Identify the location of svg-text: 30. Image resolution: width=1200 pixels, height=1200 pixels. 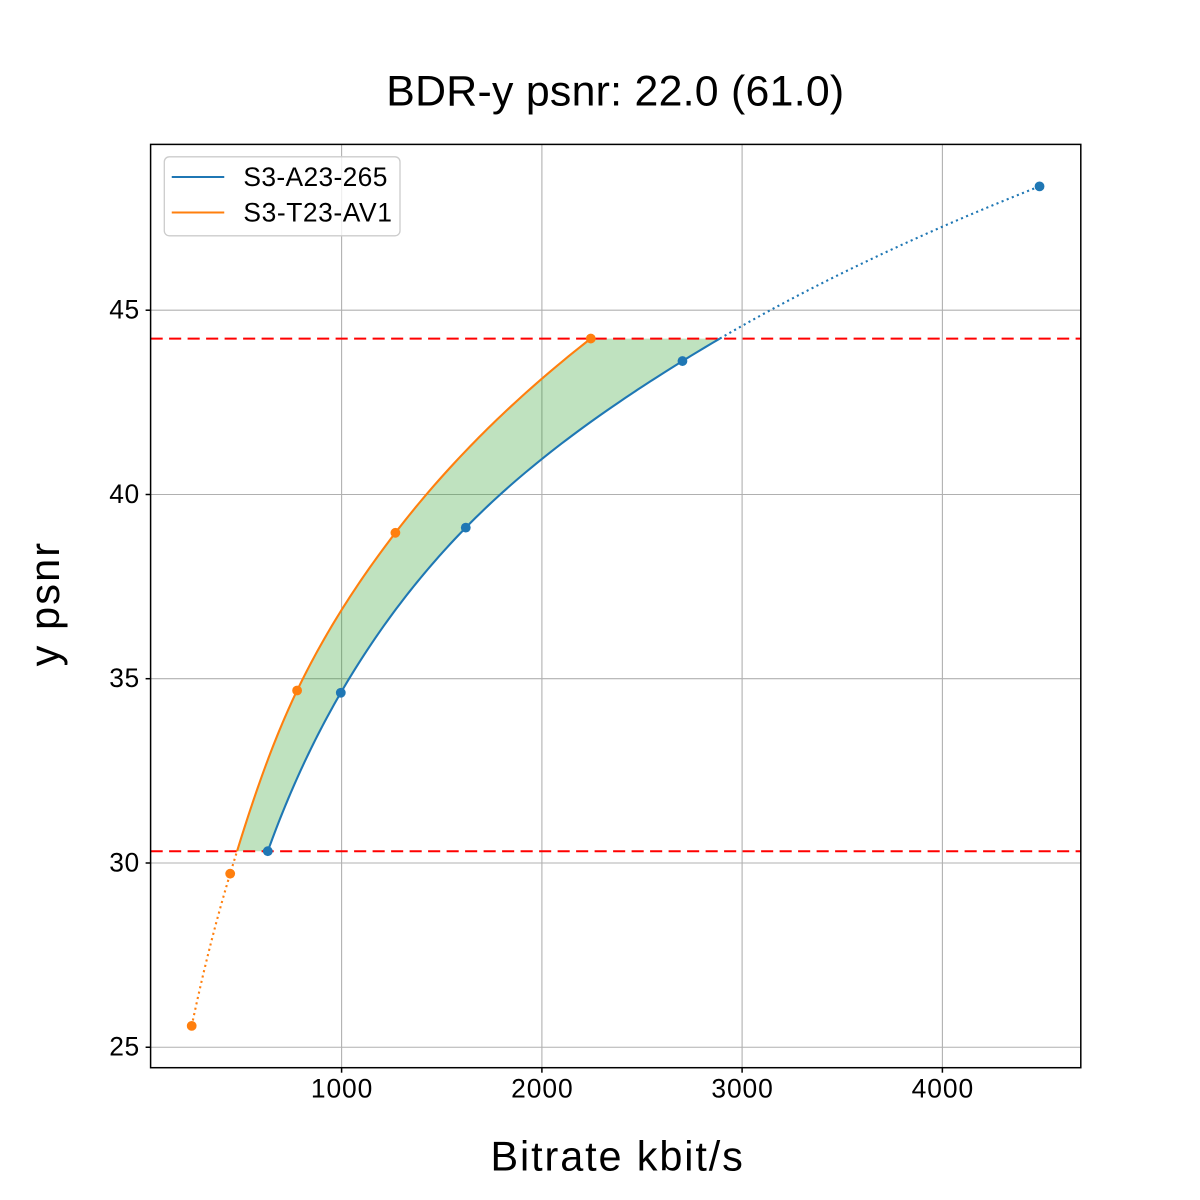
(124, 862).